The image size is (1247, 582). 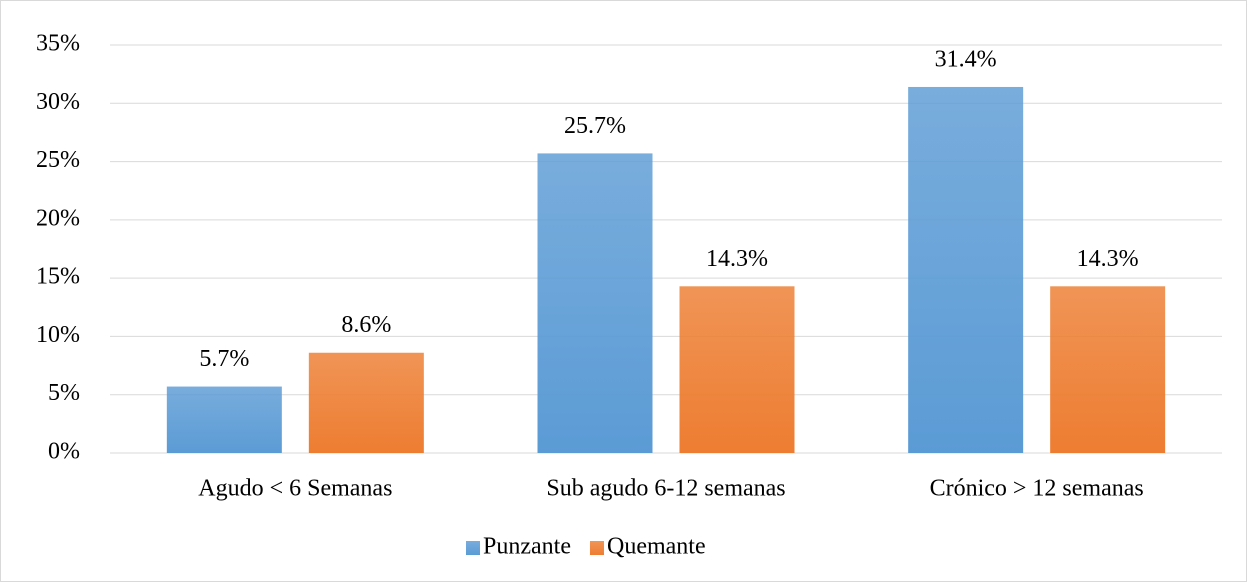 What do you see at coordinates (1037, 489) in the screenshot?
I see `x-tick-label: Crónico > 12 semanas` at bounding box center [1037, 489].